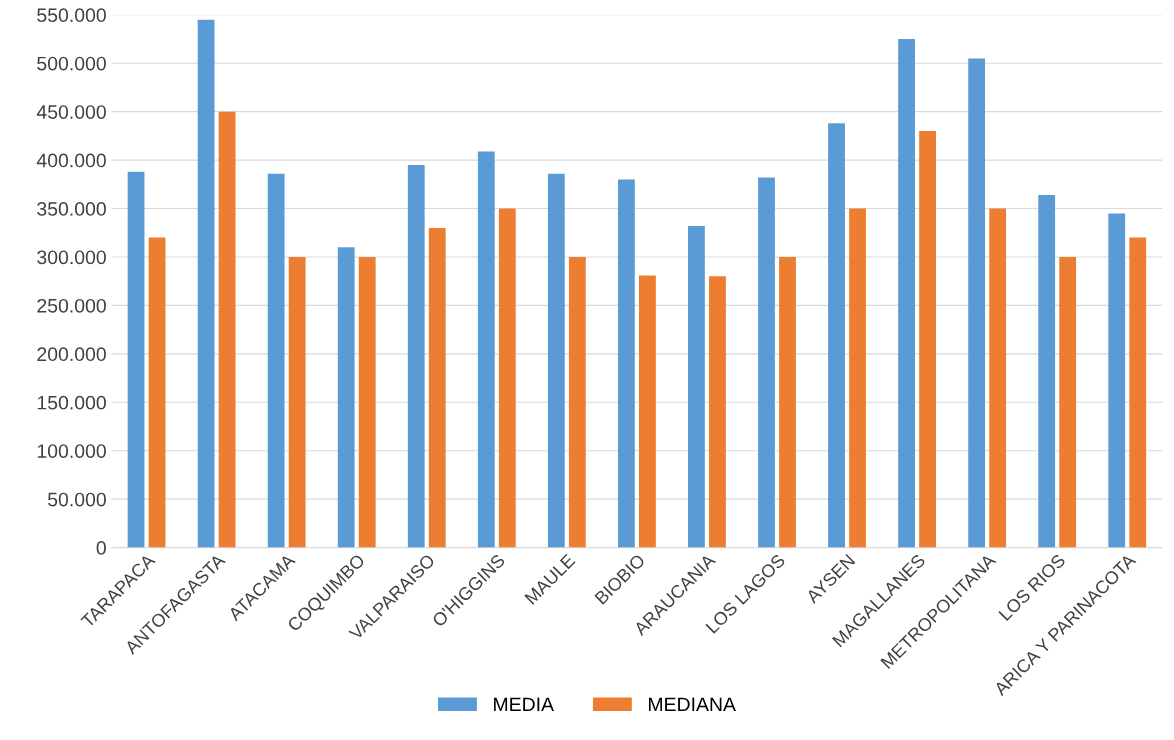 The height and width of the screenshot is (740, 1174). Describe the element at coordinates (71, 305) in the screenshot. I see `y-tick-label: 250.000` at that location.